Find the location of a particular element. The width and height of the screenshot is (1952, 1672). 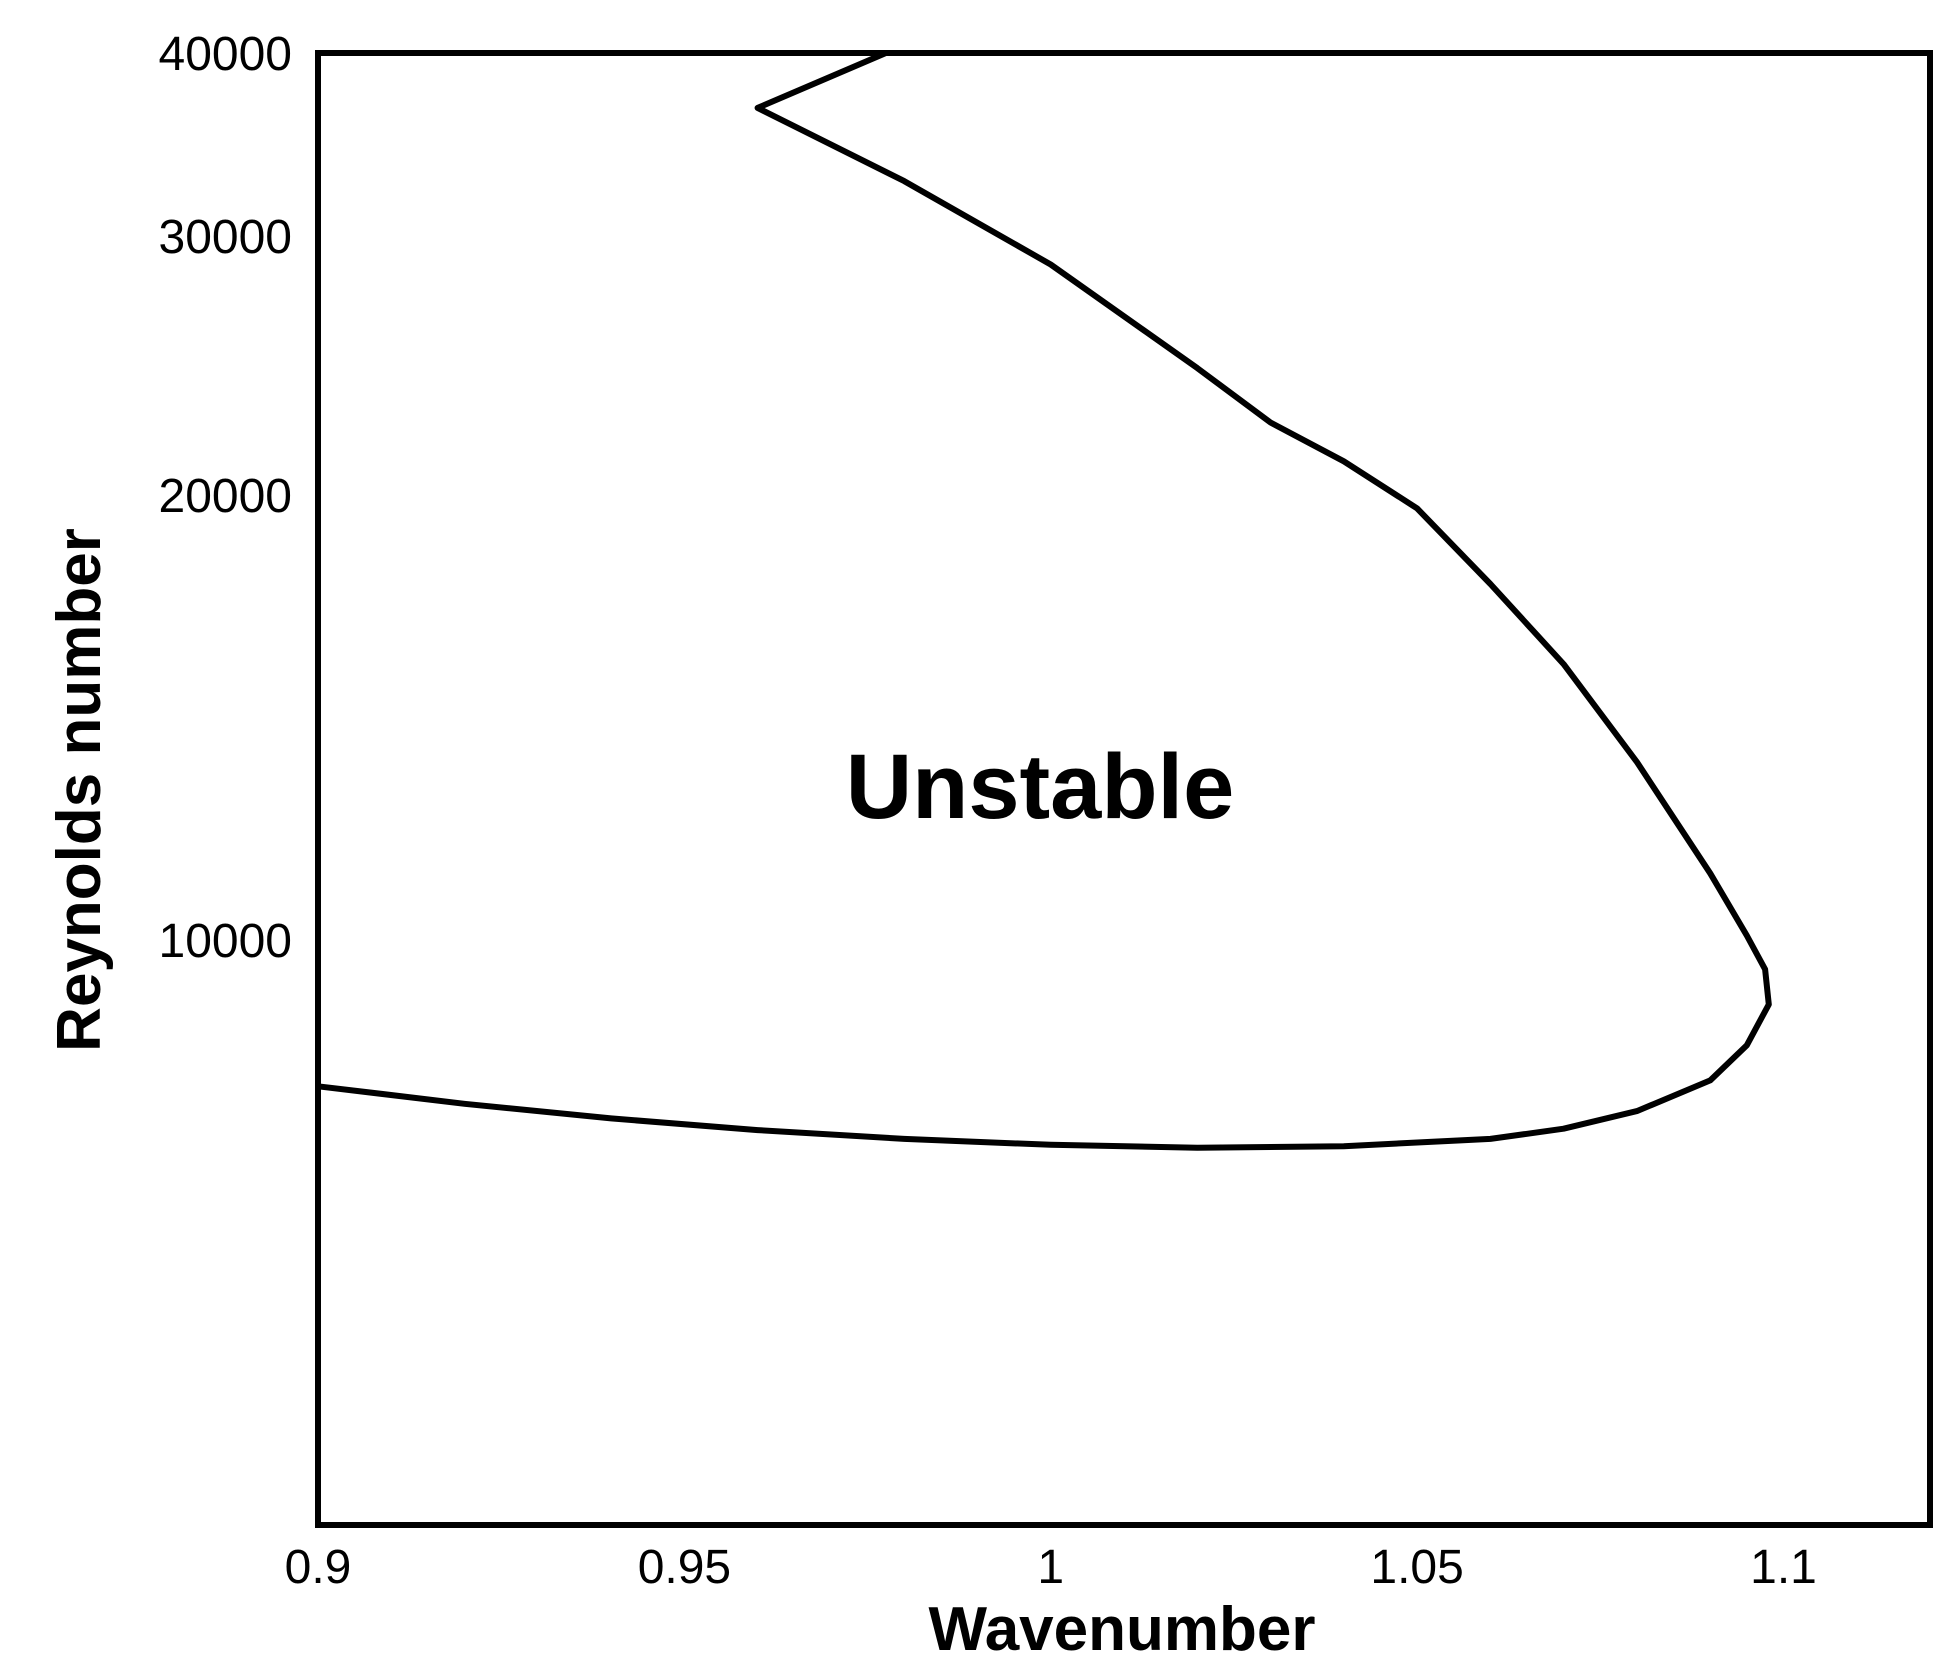

x-tick-label: 1.05 is located at coordinates (1416, 1567).